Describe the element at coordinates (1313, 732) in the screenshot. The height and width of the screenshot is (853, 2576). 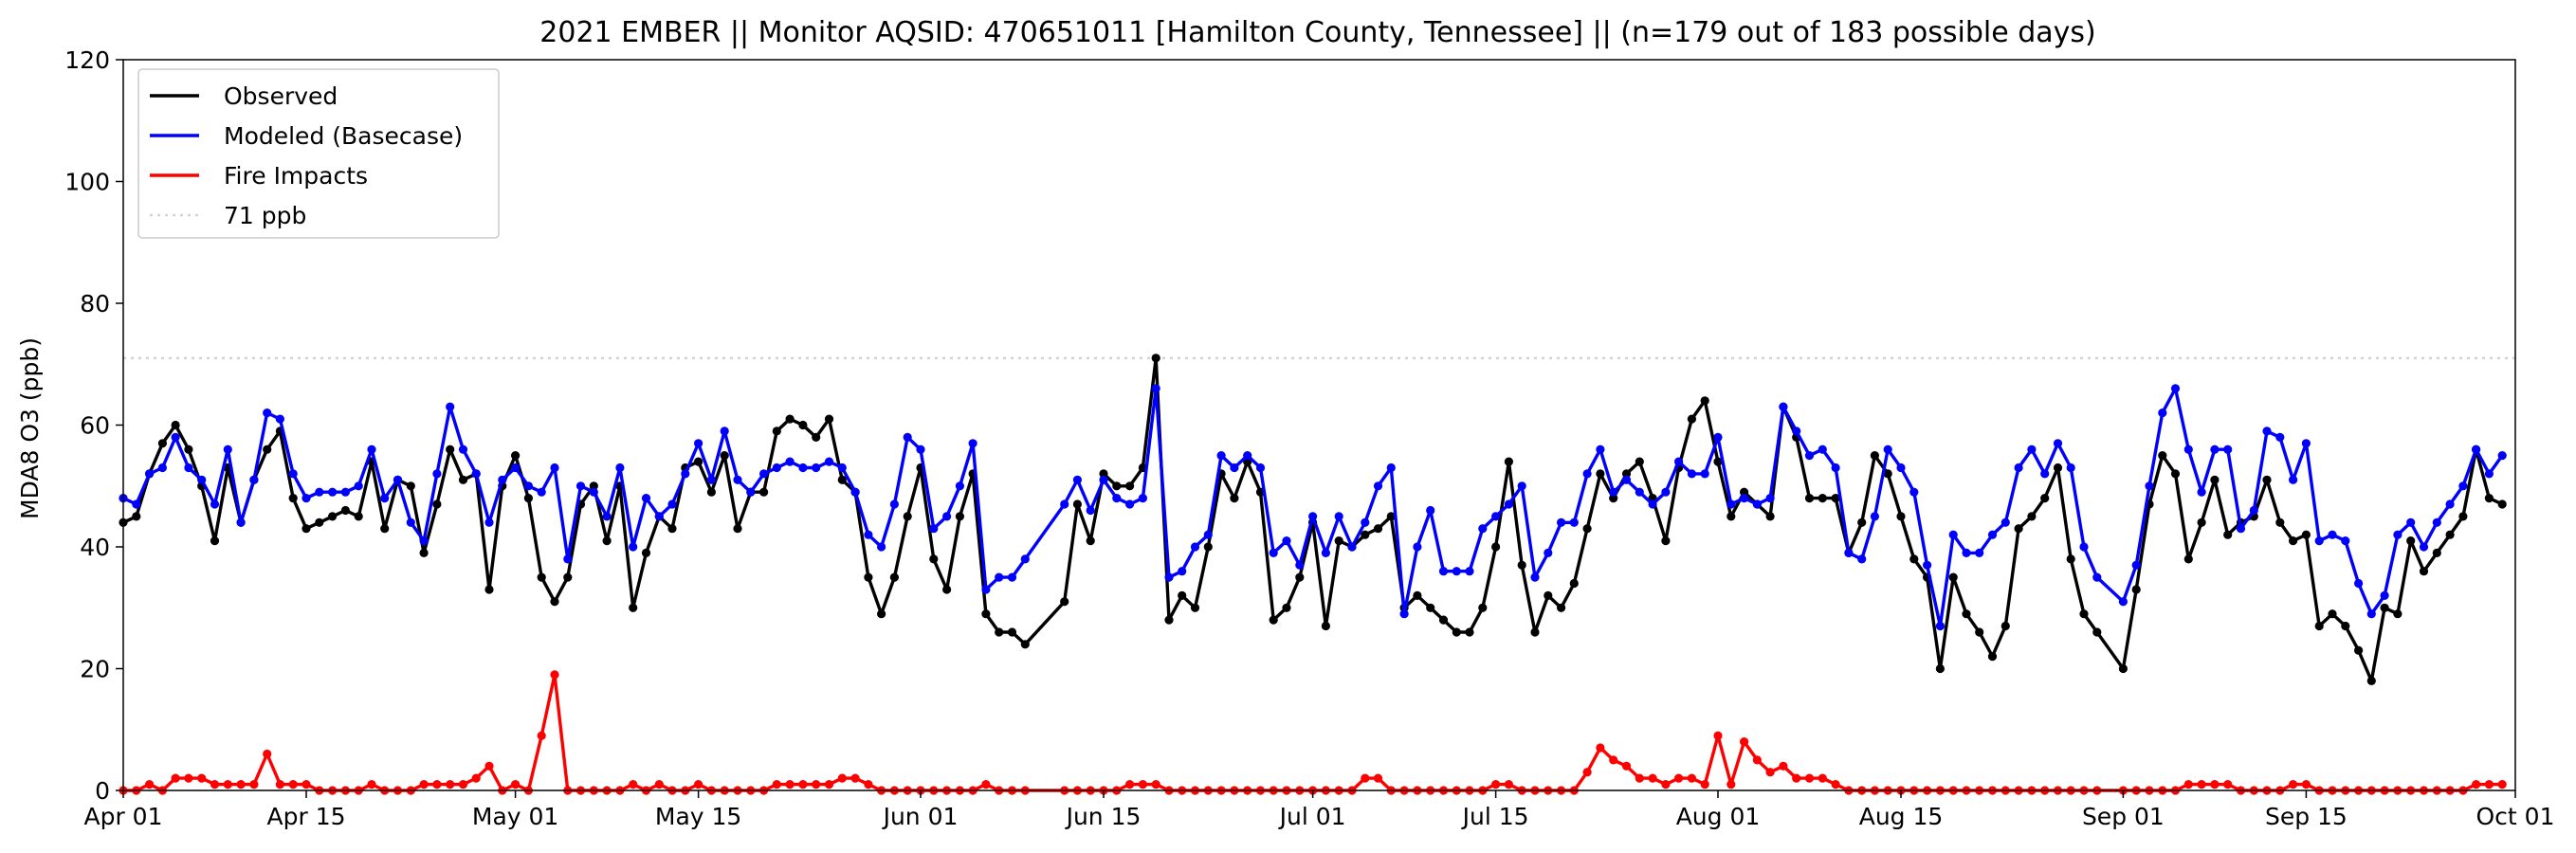
I see `series-line` at that location.